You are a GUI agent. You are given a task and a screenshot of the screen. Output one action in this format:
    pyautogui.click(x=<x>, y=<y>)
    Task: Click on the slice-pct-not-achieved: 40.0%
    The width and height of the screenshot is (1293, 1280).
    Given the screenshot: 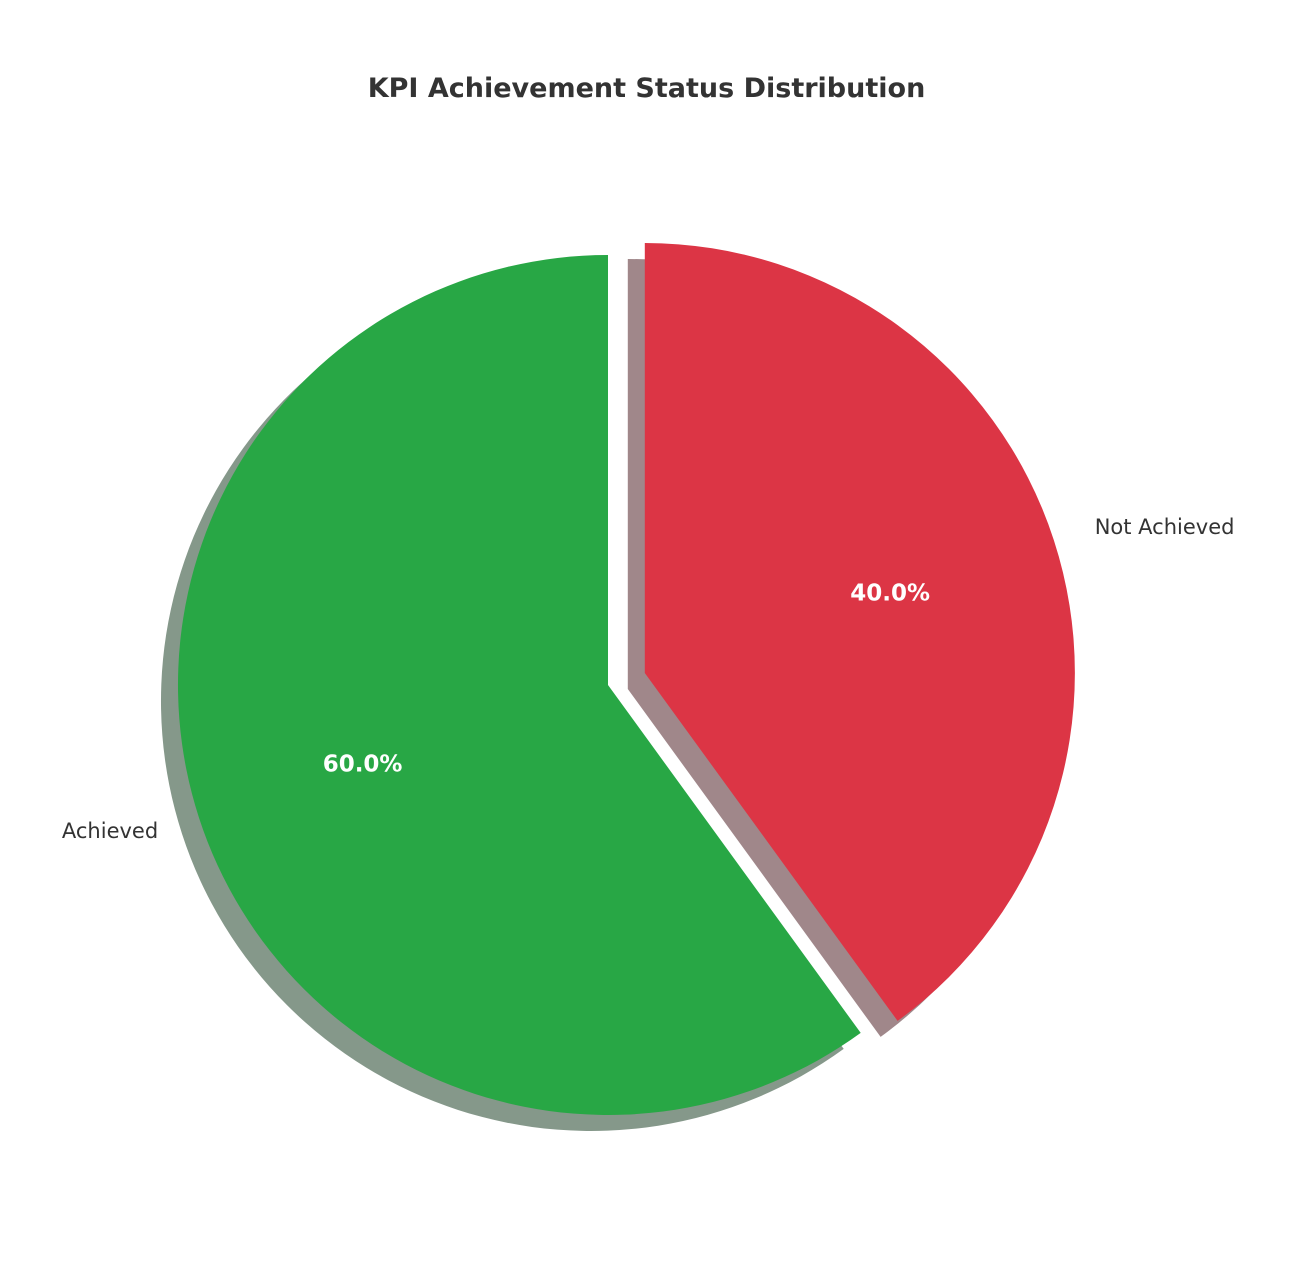 What is the action you would take?
    pyautogui.click(x=890, y=593)
    